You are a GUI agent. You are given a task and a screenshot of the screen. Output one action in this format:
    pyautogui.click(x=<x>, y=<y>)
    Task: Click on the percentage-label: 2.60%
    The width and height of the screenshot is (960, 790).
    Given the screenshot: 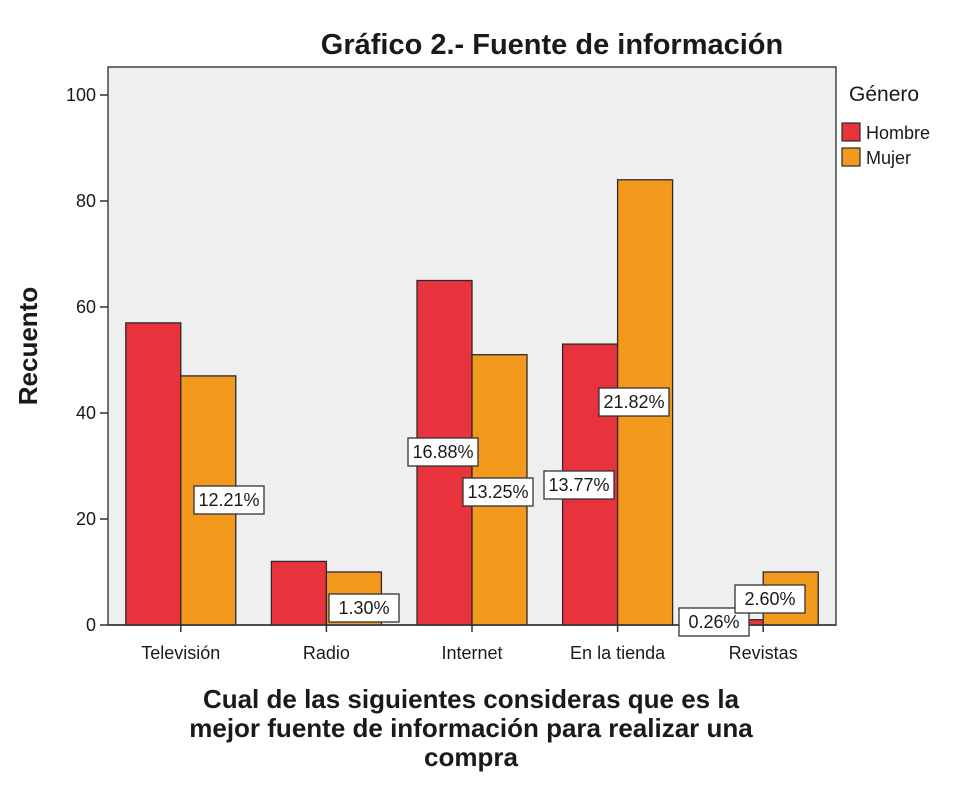 What is the action you would take?
    pyautogui.click(x=770, y=599)
    